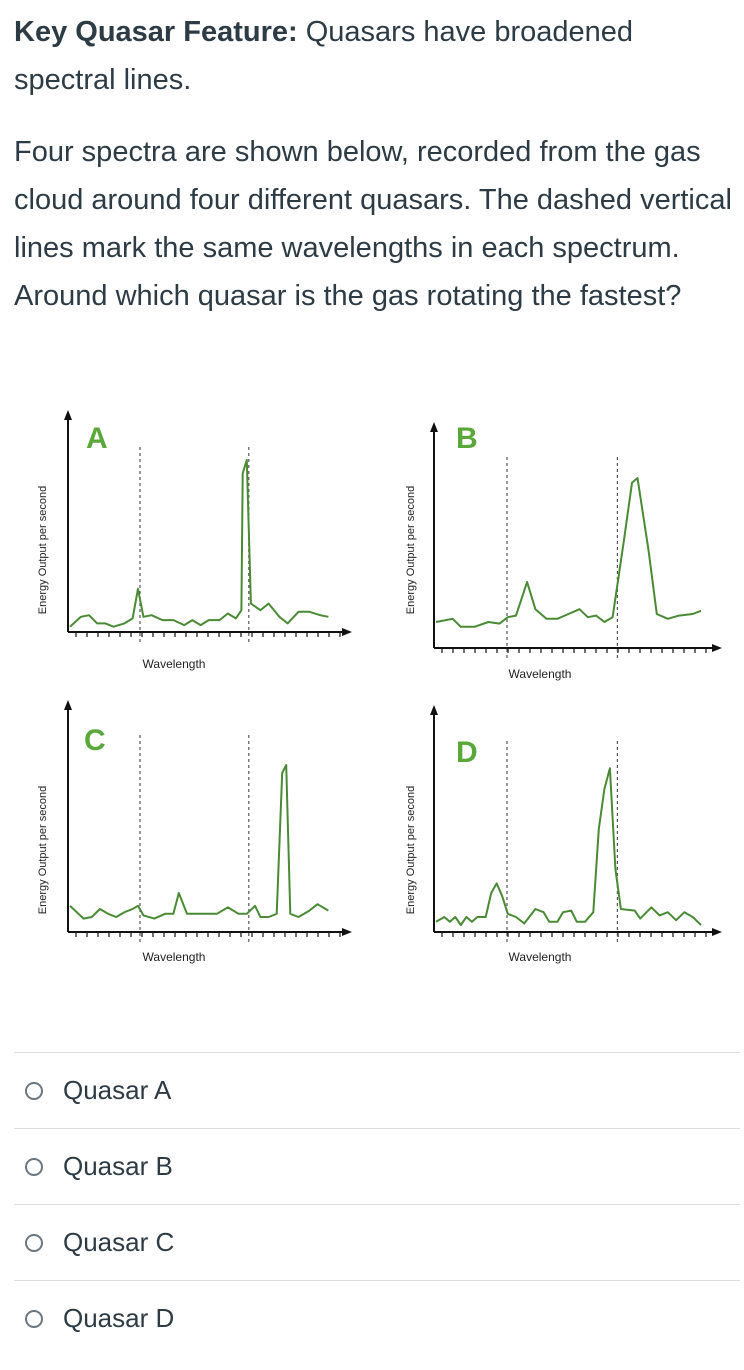  What do you see at coordinates (119, 1318) in the screenshot?
I see `option-label: Quasar D` at bounding box center [119, 1318].